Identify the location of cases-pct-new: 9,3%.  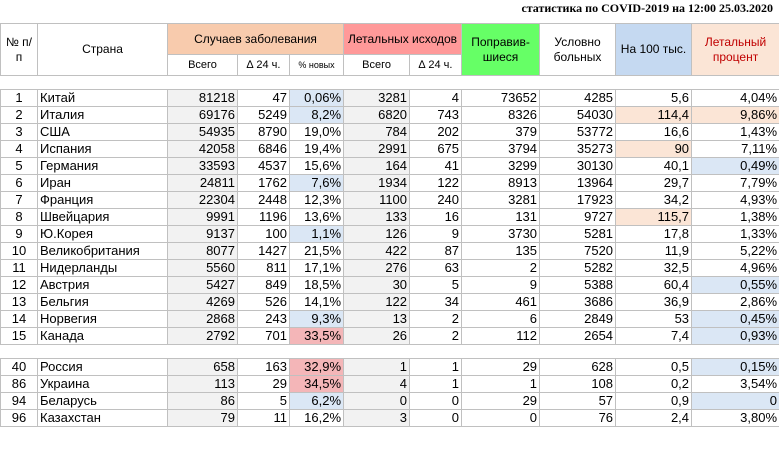
(316, 319).